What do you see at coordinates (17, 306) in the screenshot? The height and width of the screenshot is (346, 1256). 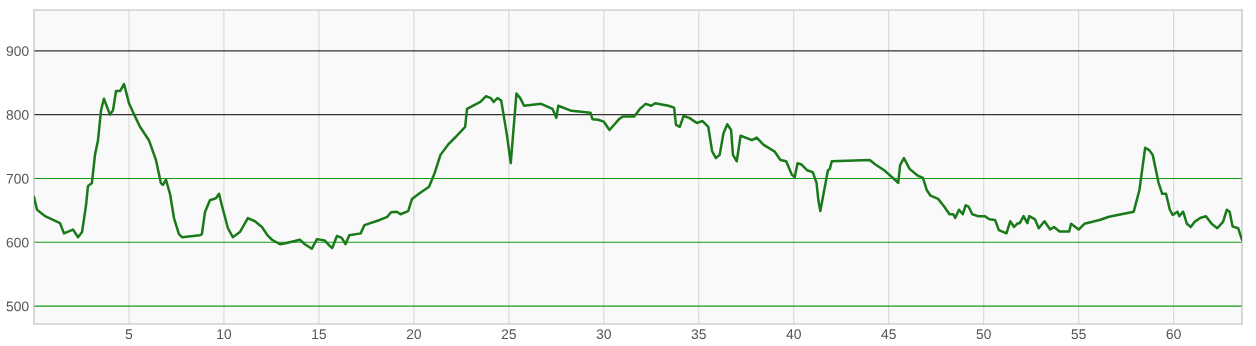 I see `y-tick-label: 500` at bounding box center [17, 306].